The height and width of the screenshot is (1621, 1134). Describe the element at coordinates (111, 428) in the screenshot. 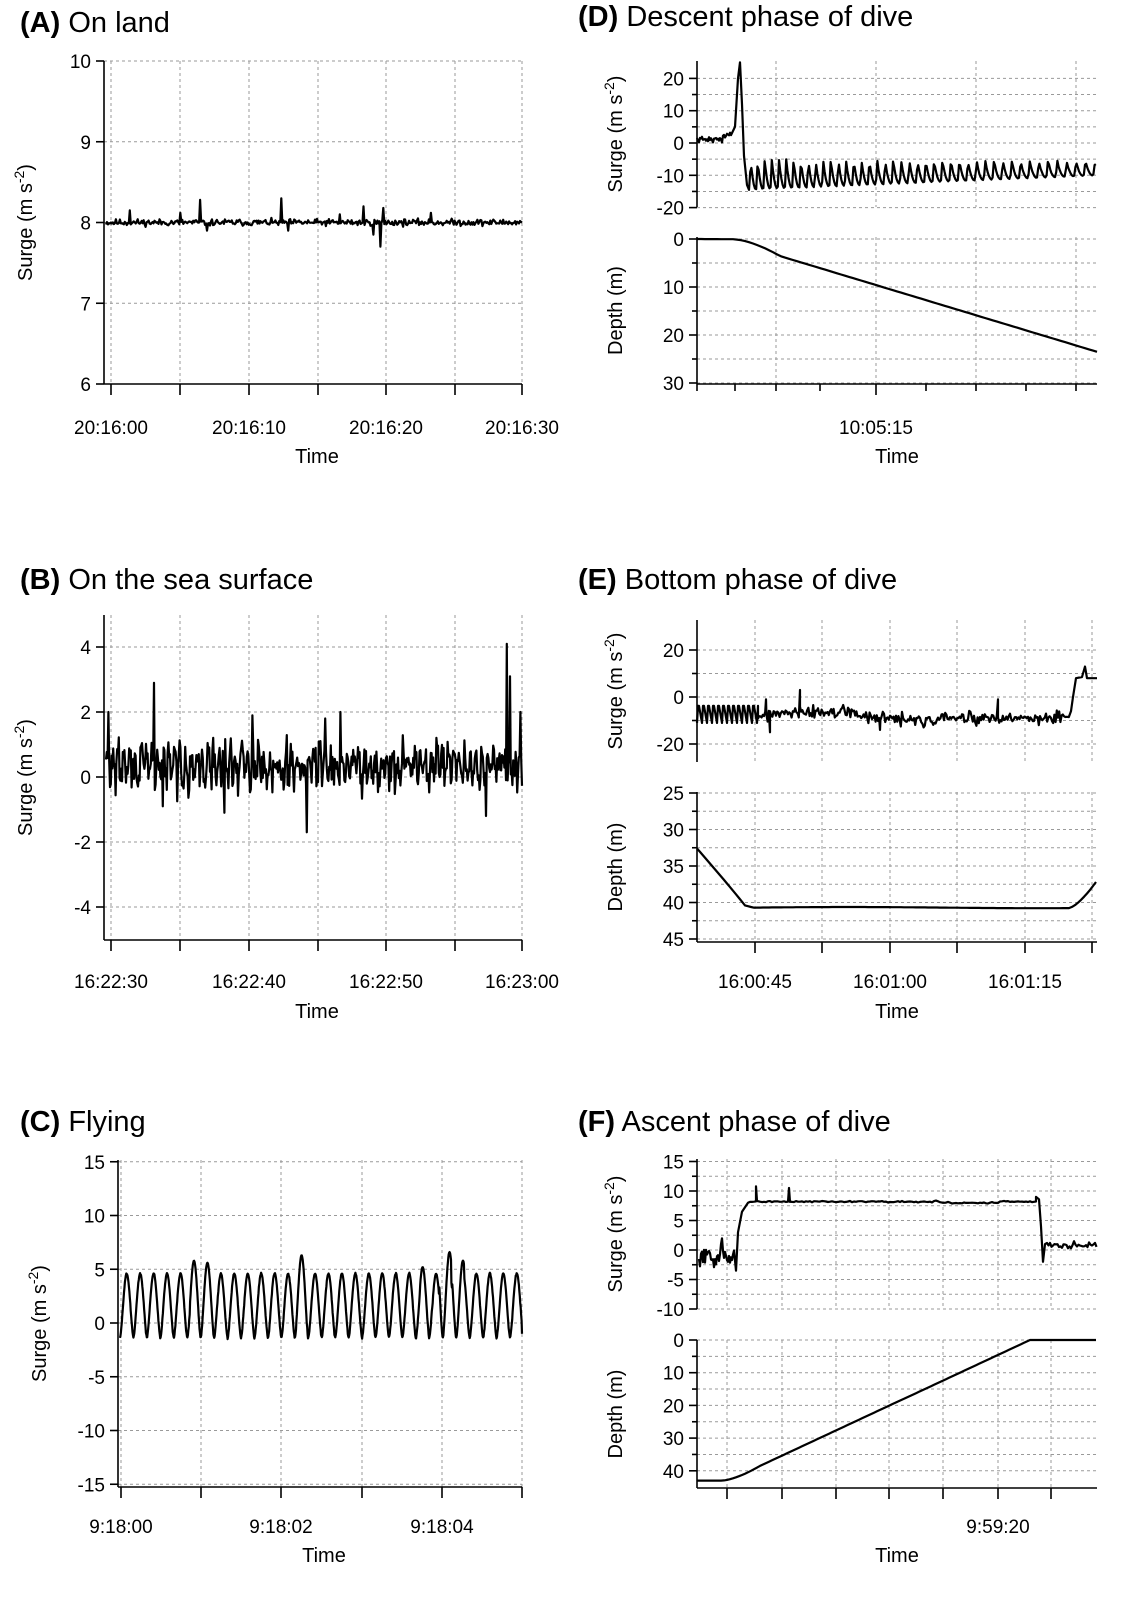

I see `x-tick-label: 20:16:00` at that location.